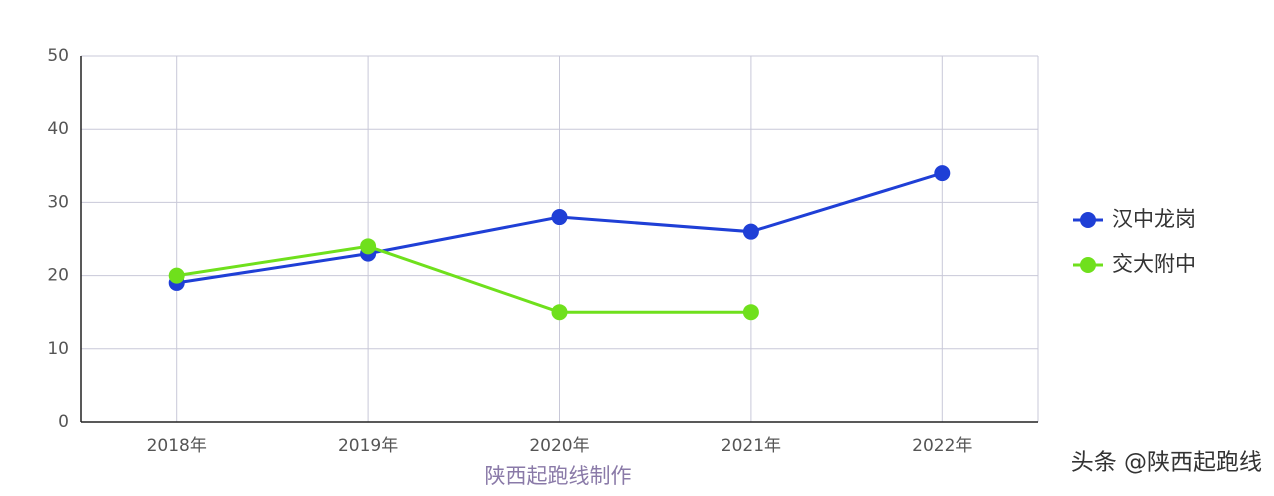 Image resolution: width=1274 pixels, height=496 pixels. I want to click on y-tick-label: 40, so click(58, 129).